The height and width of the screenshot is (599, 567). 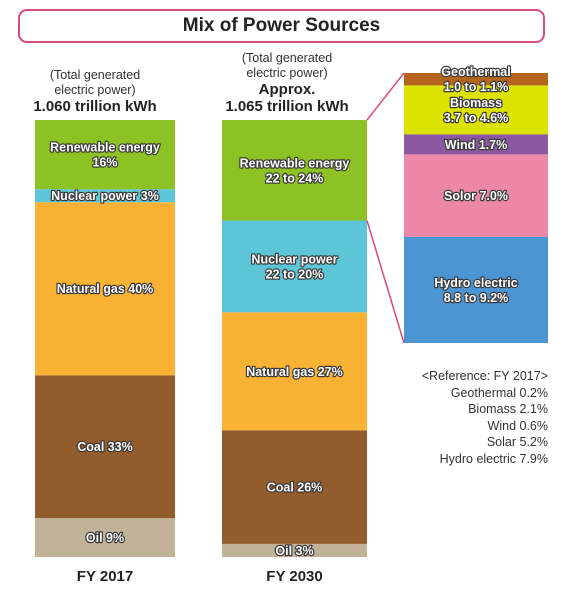 I want to click on breakdown-label-solar: Solor 7.0%, so click(x=476, y=196).